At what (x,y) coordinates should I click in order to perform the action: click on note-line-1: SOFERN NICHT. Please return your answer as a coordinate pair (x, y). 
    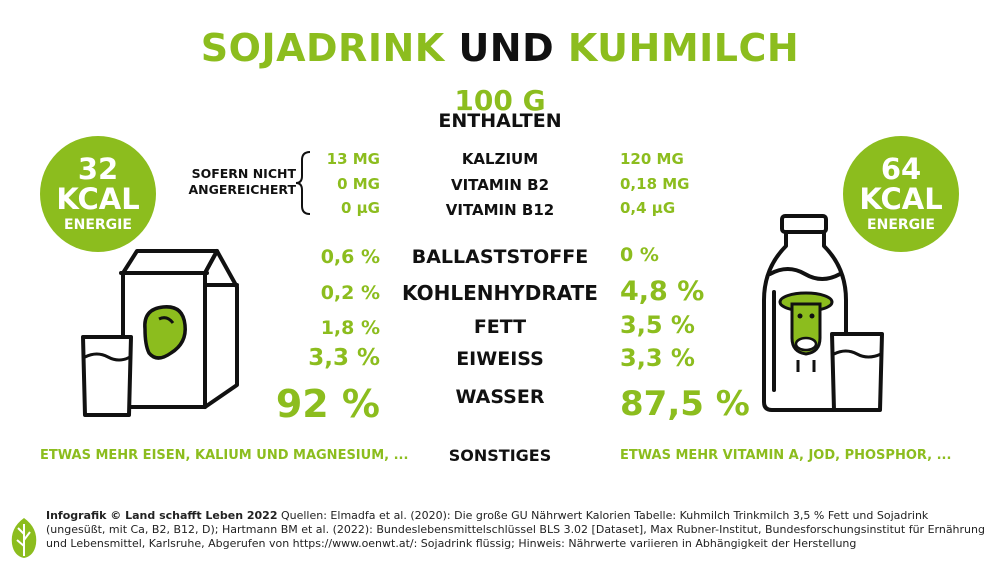
    Looking at the image, I should click on (243, 173).